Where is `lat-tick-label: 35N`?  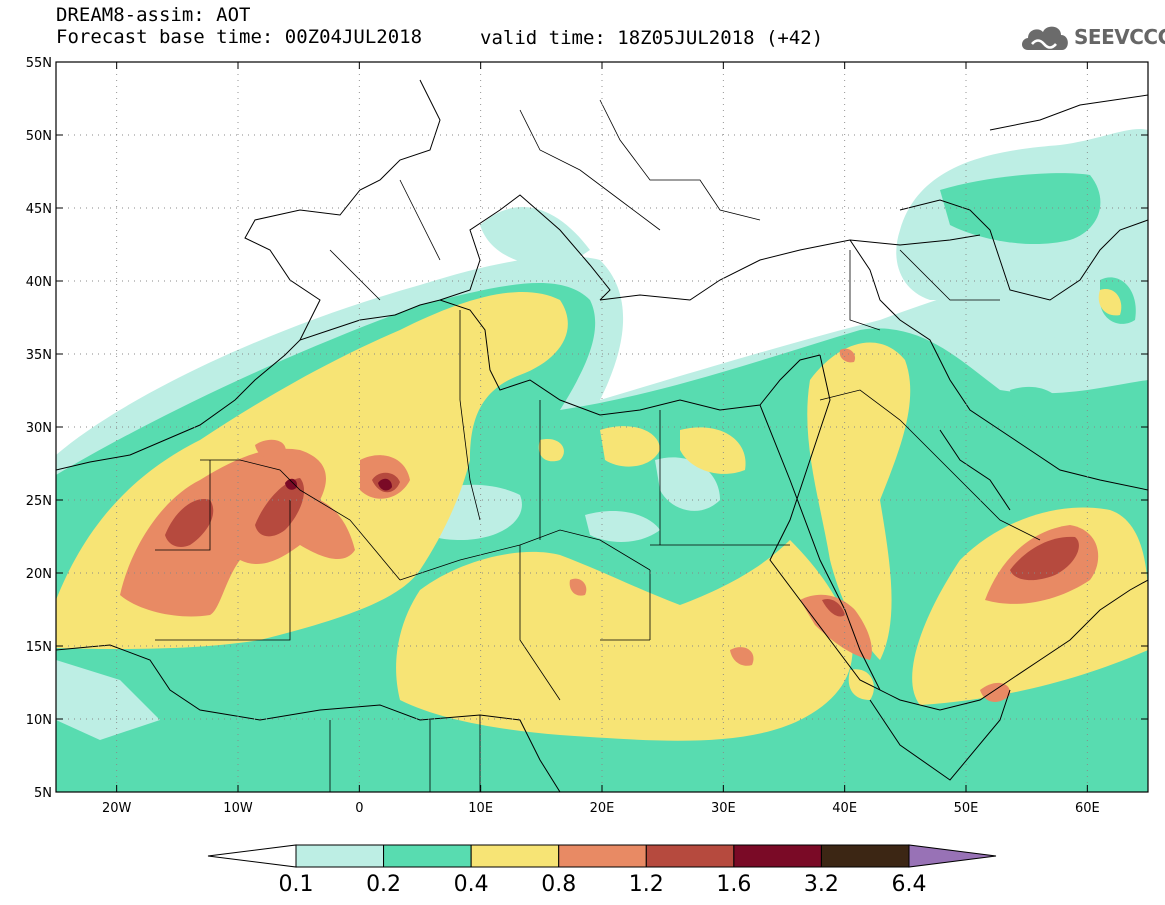 lat-tick-label: 35N is located at coordinates (39, 355).